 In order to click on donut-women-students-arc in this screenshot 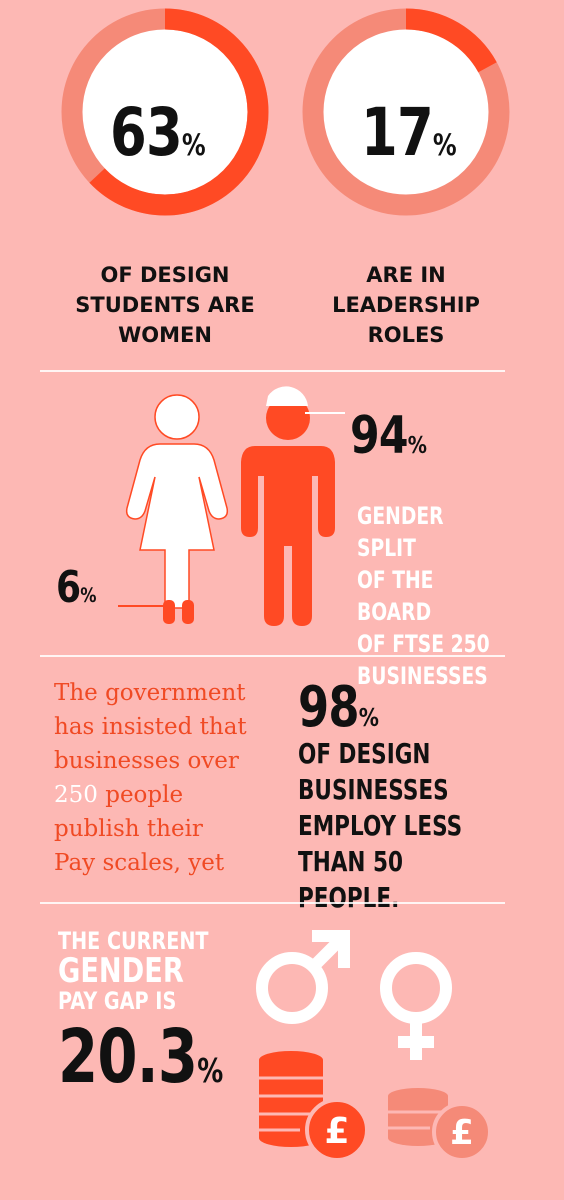, I will do `click(165, 112)`.